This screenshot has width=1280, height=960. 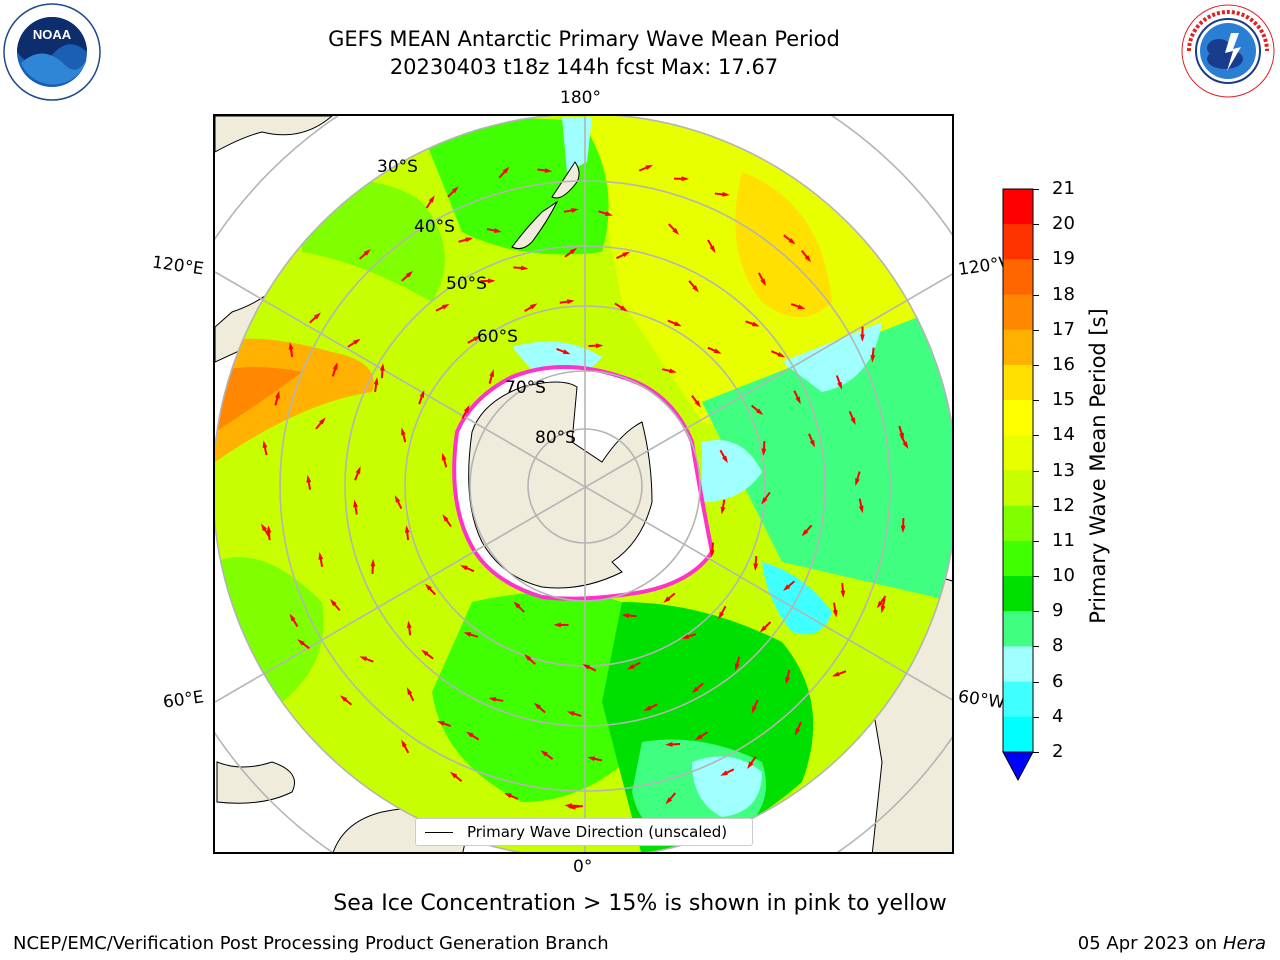 I want to click on colorbar-tick-label: 19, so click(x=1063, y=259).